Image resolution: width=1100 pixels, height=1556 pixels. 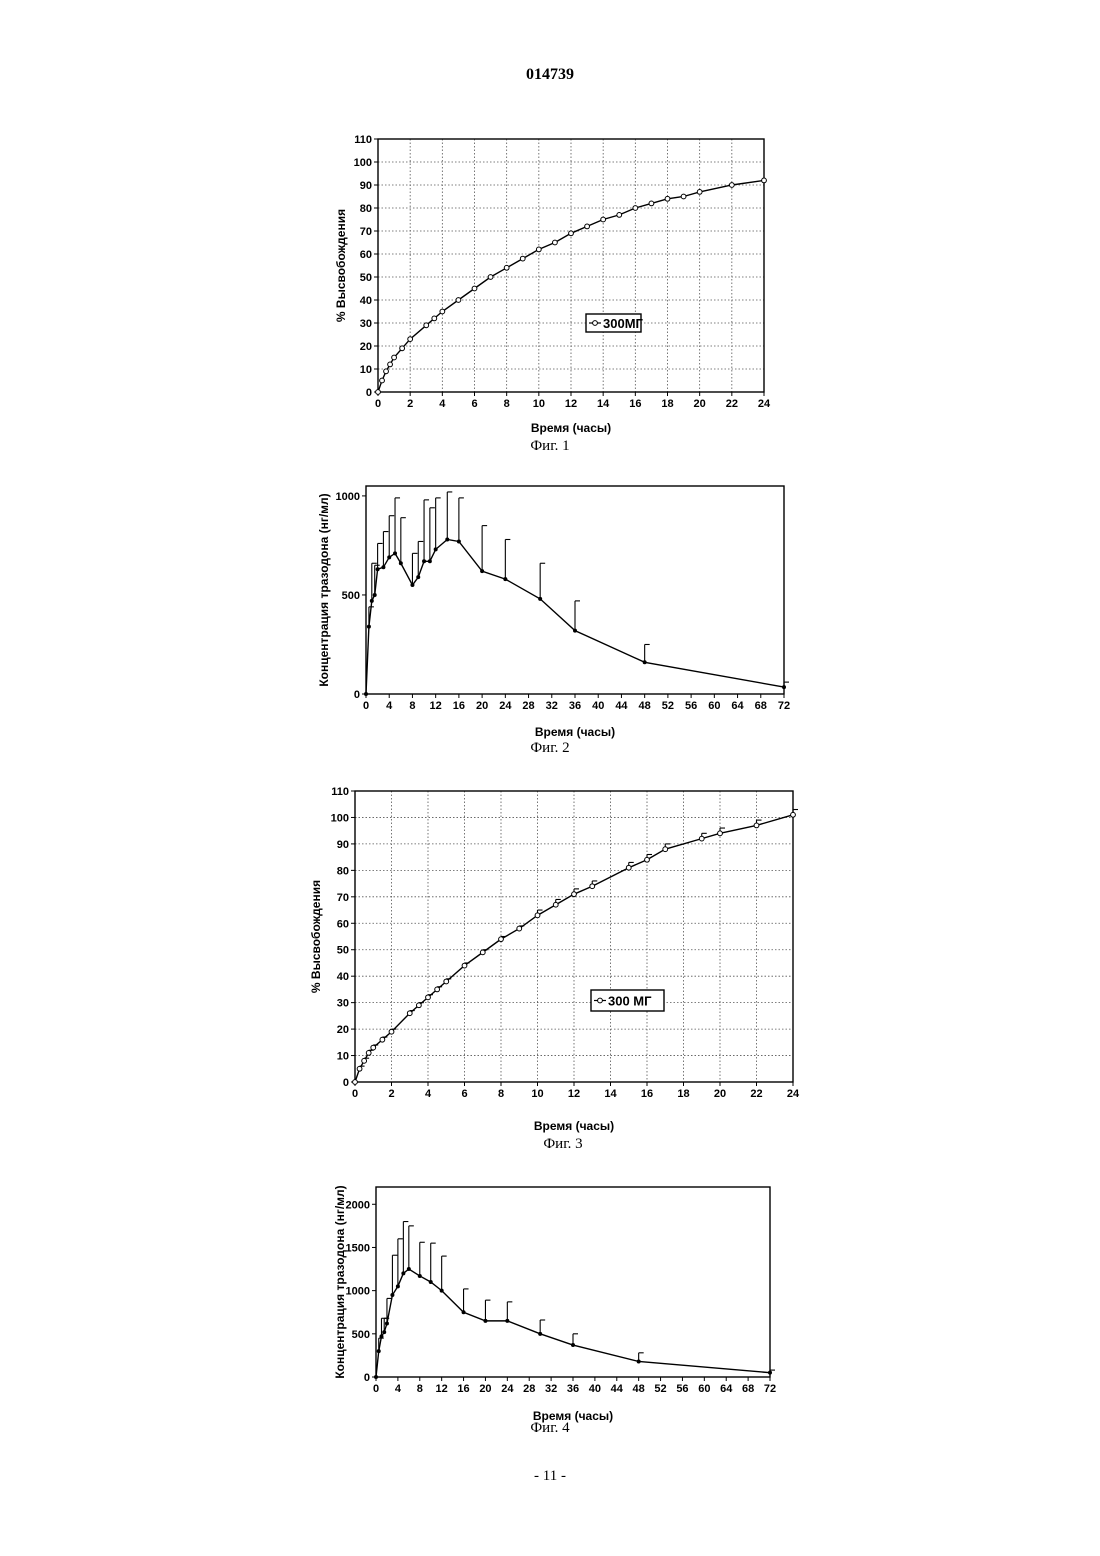 I want to click on y-axis-title: Концентрация тразодона (нг/мл), so click(x=340, y=1281).